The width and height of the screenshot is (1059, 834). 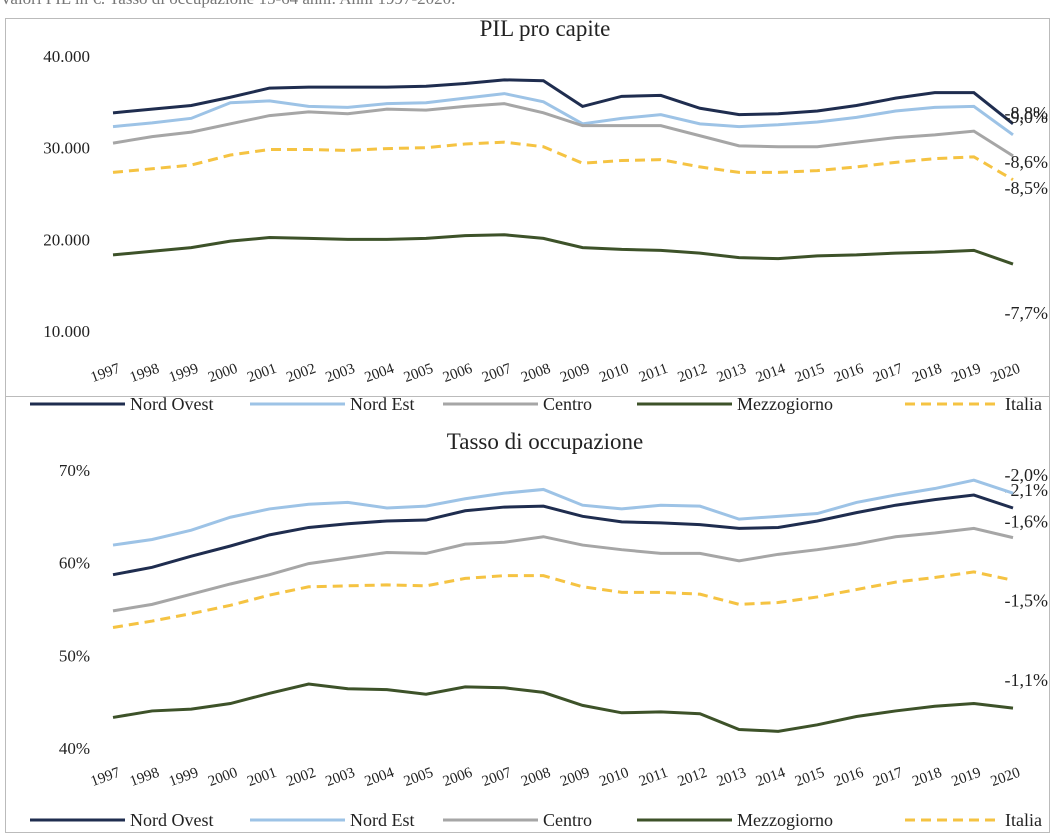 What do you see at coordinates (74, 655) in the screenshot?
I see `y-tick-label: 50%` at bounding box center [74, 655].